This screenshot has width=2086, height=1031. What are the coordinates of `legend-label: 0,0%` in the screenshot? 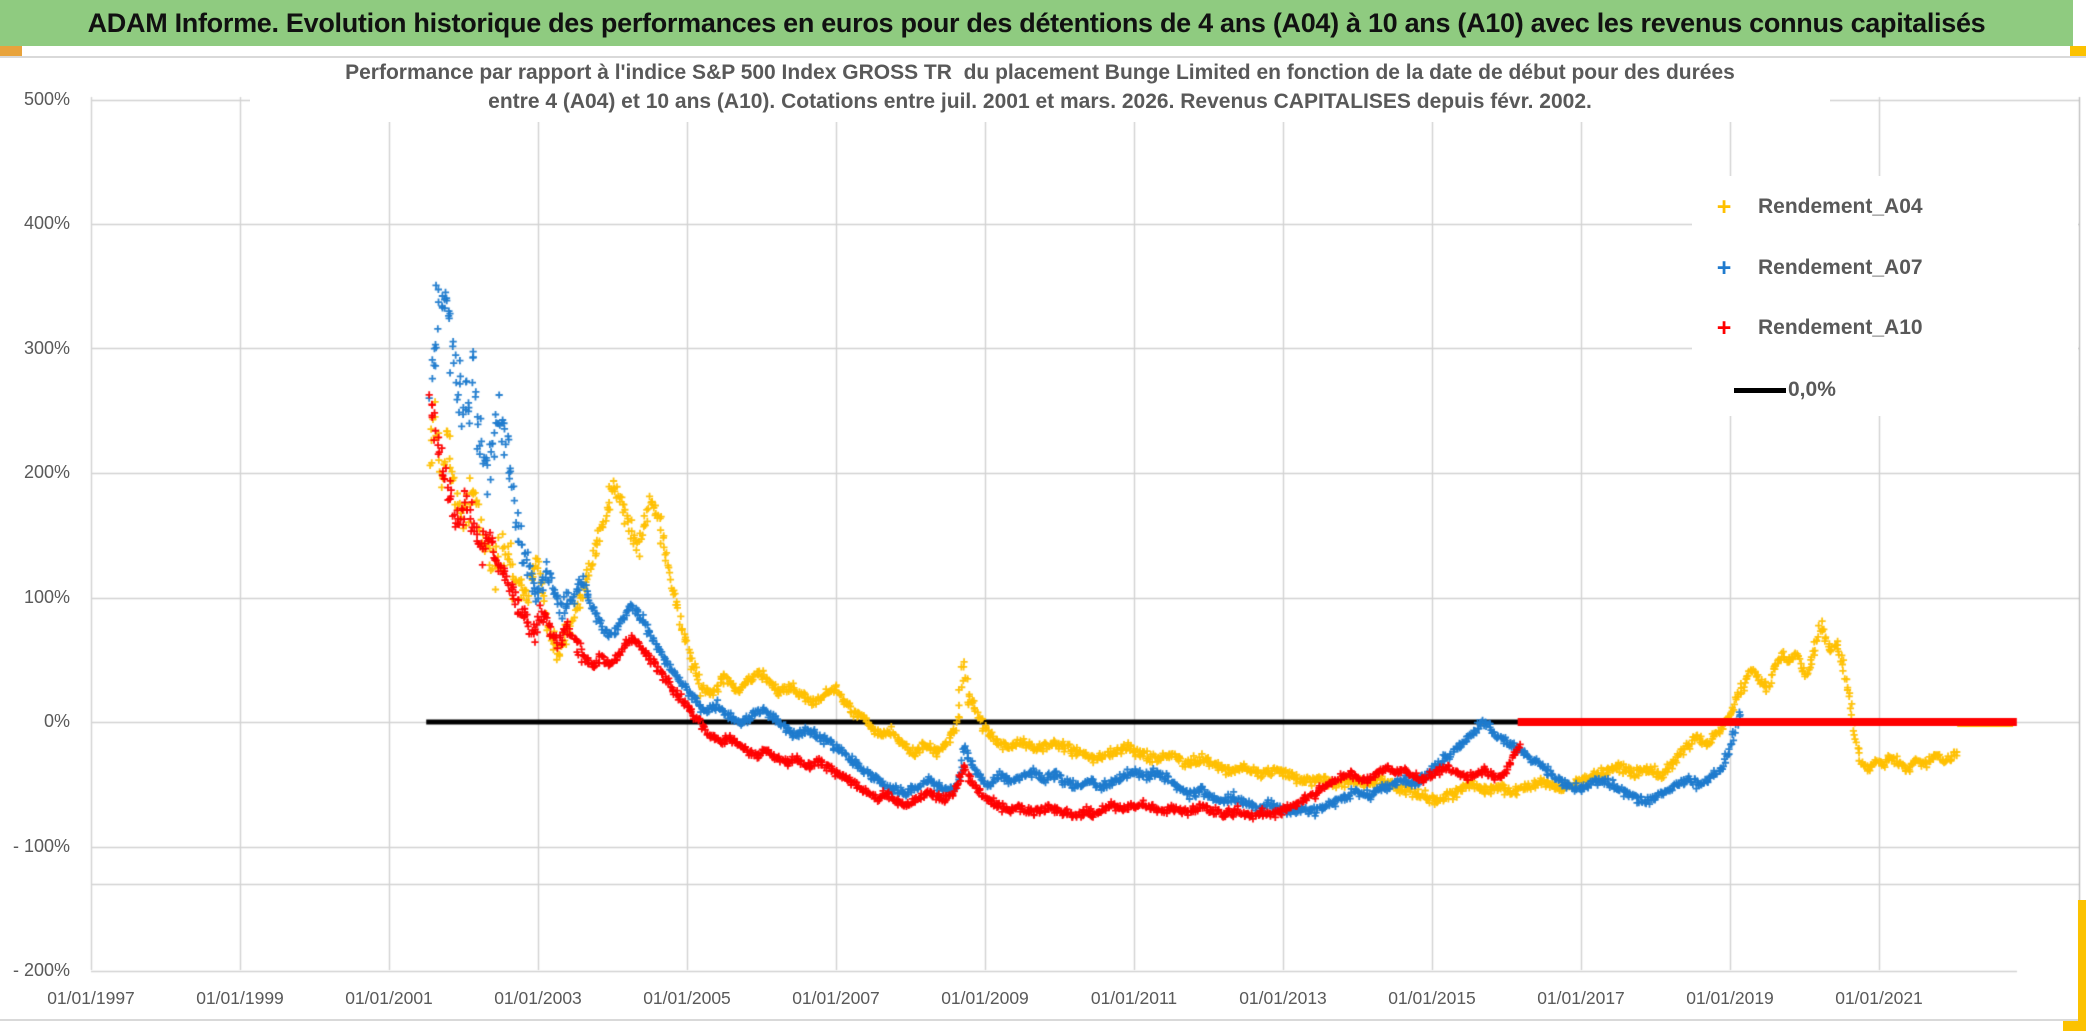 It's located at (1812, 389).